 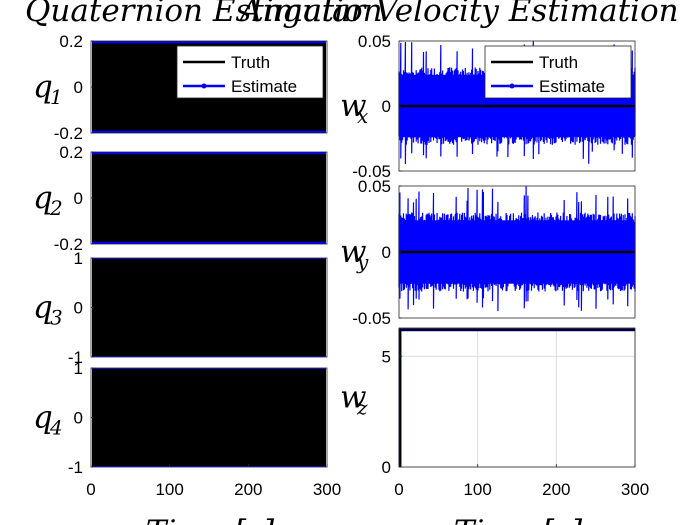 What do you see at coordinates (374, 186) in the screenshot?
I see `chart-wy-ytick-label-0: 0.05` at bounding box center [374, 186].